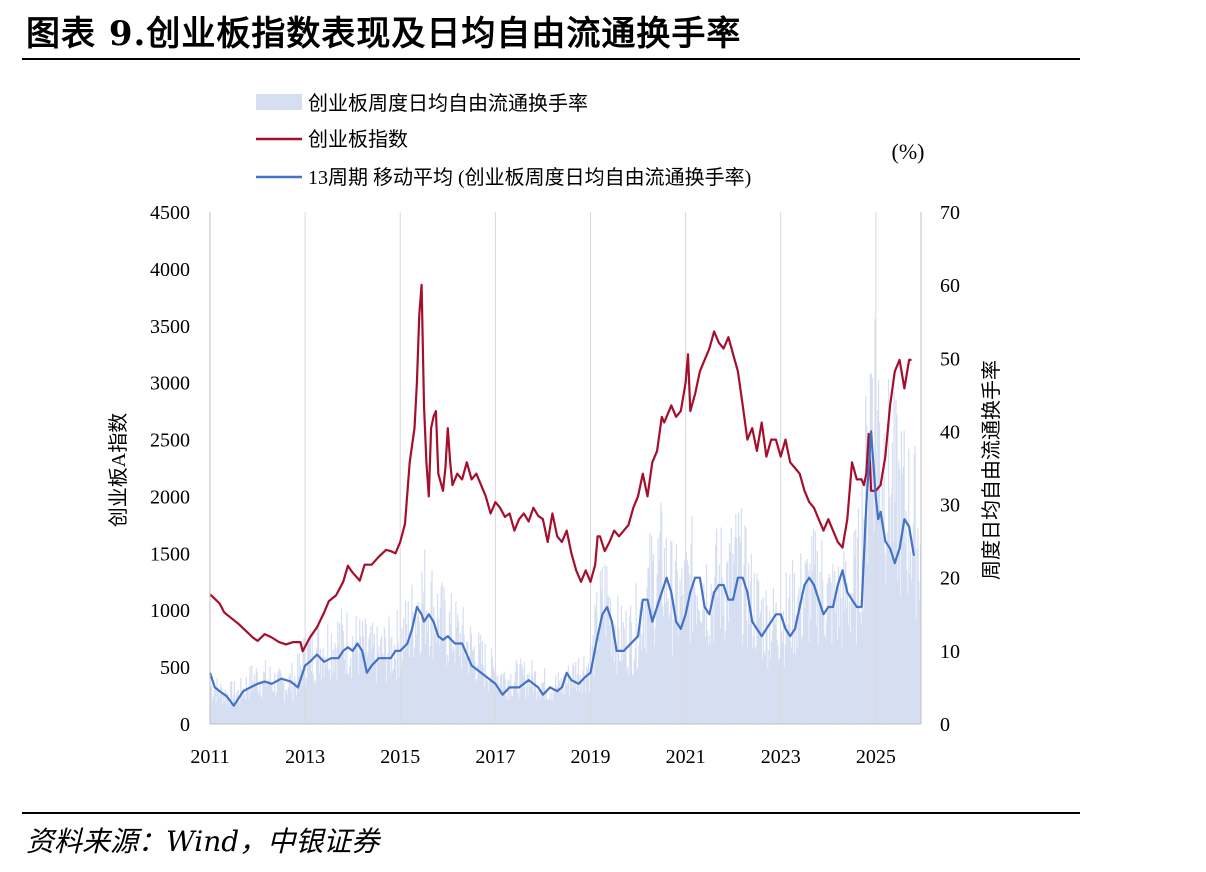 The image size is (1206, 872). Describe the element at coordinates (945, 725) in the screenshot. I see `y-right-tick-label: 0` at that location.